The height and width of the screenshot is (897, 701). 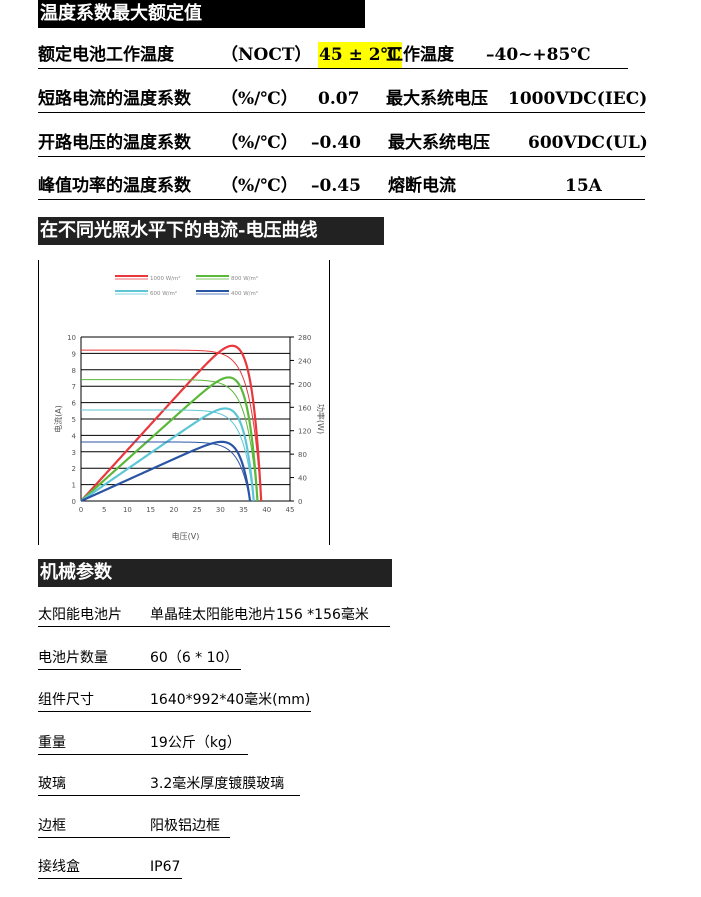 What do you see at coordinates (143, 743) in the screenshot?
I see `mechanical-row: 重量 19公斤（kg）` at bounding box center [143, 743].